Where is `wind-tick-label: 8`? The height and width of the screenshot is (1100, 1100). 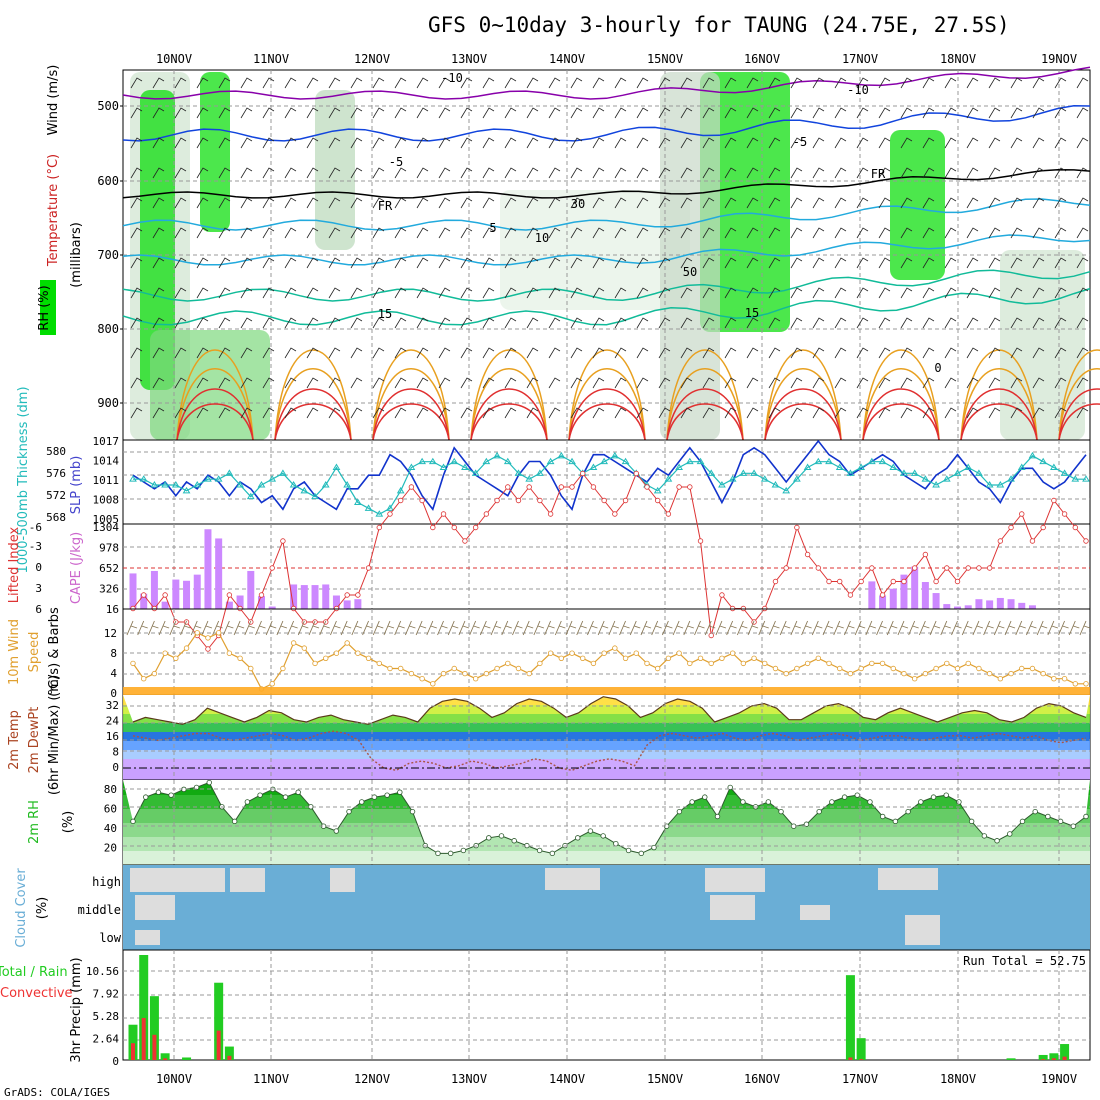
wind-tick-label: 8 is located at coordinates (113, 653).